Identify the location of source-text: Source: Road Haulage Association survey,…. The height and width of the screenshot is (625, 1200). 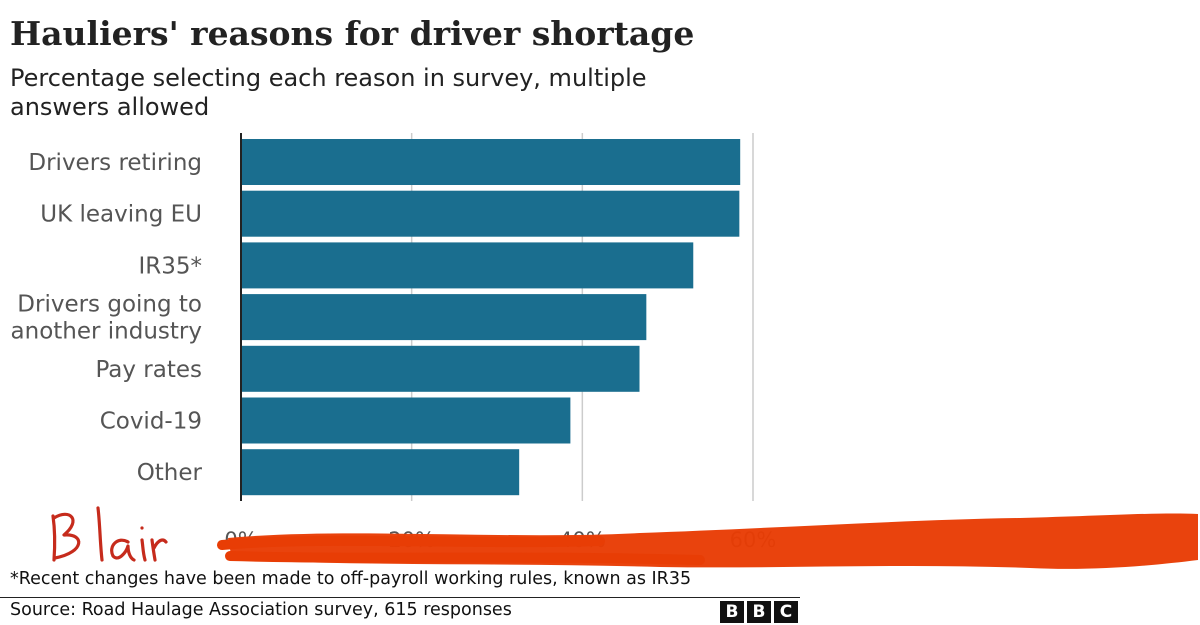
(261, 610).